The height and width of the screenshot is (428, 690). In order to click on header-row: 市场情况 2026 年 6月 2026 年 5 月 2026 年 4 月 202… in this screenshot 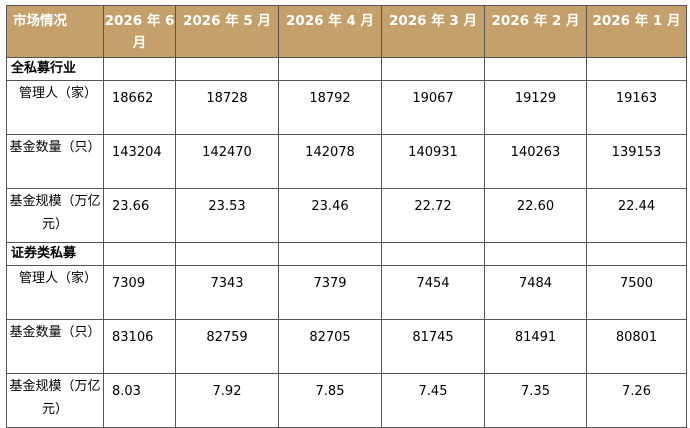, I will do `click(346, 31)`.